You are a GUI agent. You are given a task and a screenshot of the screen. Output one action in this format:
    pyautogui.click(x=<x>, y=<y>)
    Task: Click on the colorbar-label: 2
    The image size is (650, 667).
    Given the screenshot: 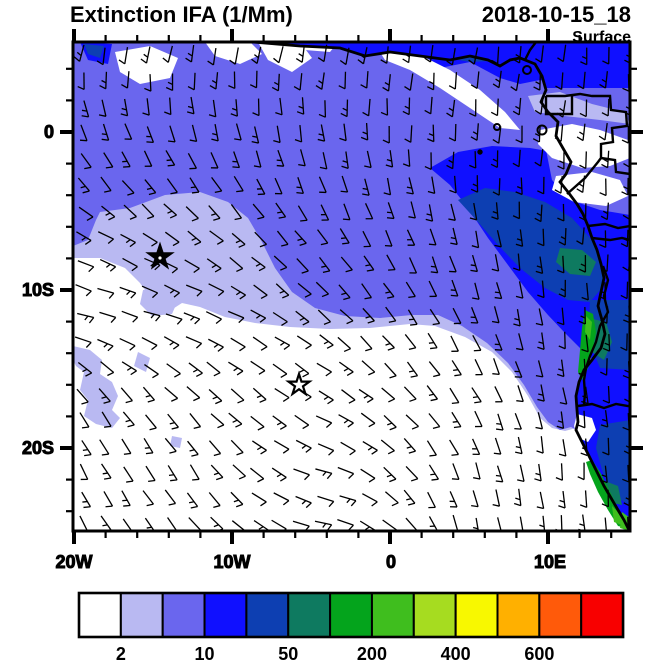 What is the action you would take?
    pyautogui.click(x=121, y=654)
    